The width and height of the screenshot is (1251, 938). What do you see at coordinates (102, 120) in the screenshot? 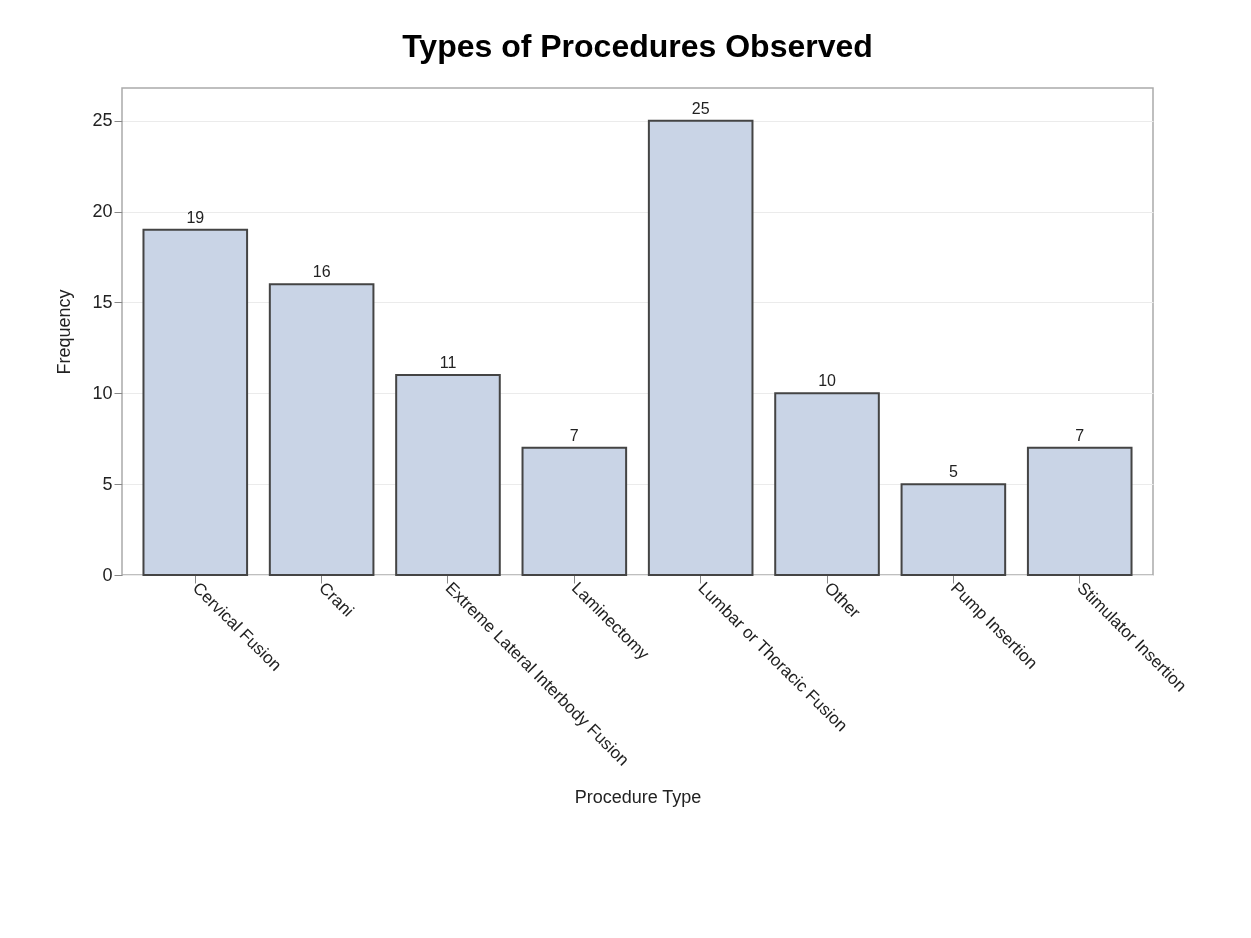
I see `y-tick-label: 25` at bounding box center [102, 120].